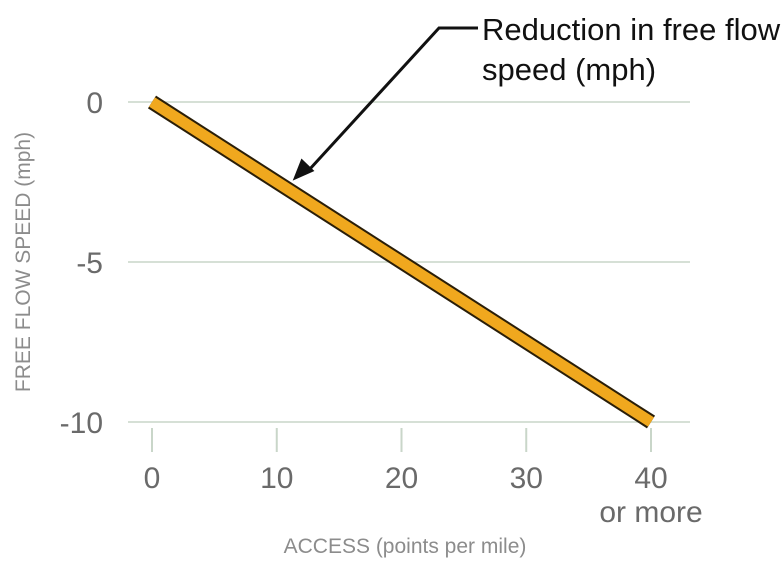 The width and height of the screenshot is (783, 561). I want to click on x-axis-ticks, so click(401, 440).